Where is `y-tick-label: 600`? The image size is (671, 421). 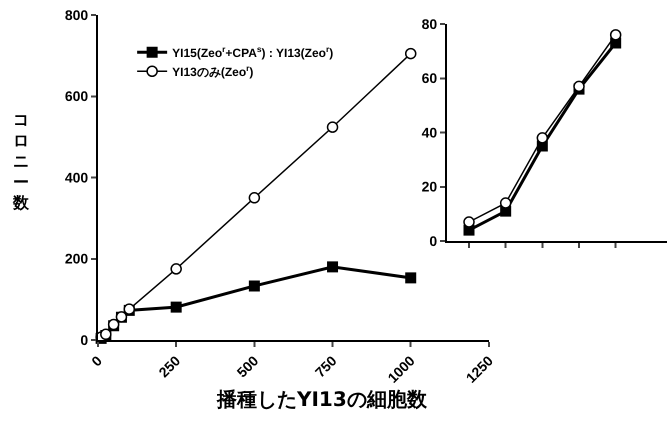 y-tick-label: 600 is located at coordinates (76, 96).